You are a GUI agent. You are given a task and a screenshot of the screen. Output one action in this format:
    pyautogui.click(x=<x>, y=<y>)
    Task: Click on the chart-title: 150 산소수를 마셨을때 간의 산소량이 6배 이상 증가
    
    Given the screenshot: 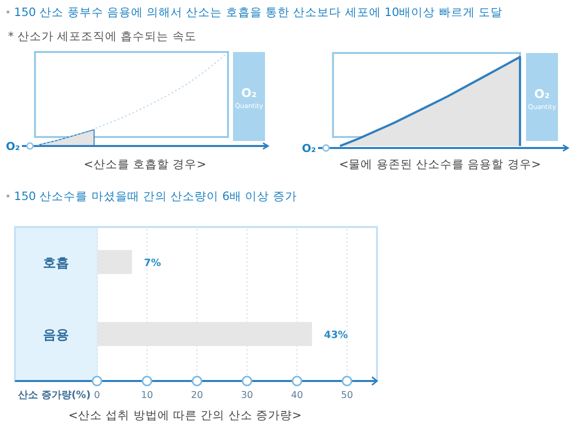 What is the action you would take?
    pyautogui.click(x=155, y=196)
    